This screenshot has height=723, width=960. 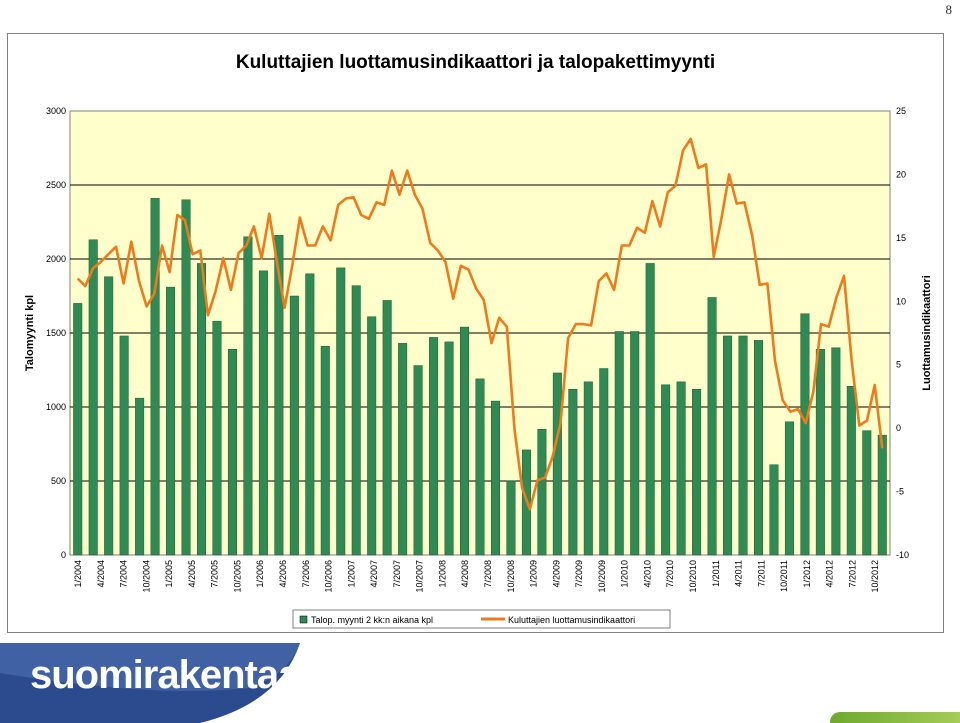 What do you see at coordinates (571, 620) in the screenshot?
I see `legend-line-label: Kuluttajien luottamusindikaattori` at bounding box center [571, 620].